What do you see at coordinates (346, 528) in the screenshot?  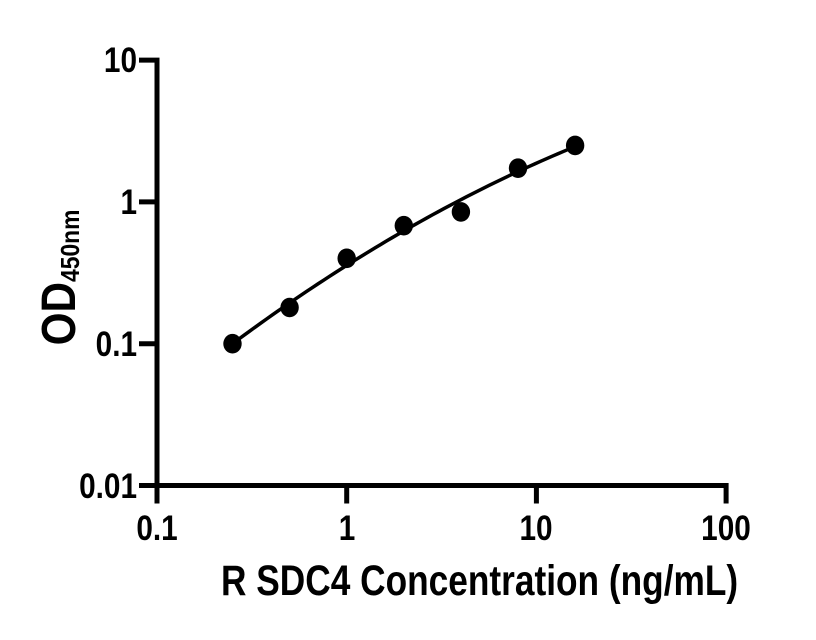 I see `x-tick-label-1: 1` at bounding box center [346, 528].